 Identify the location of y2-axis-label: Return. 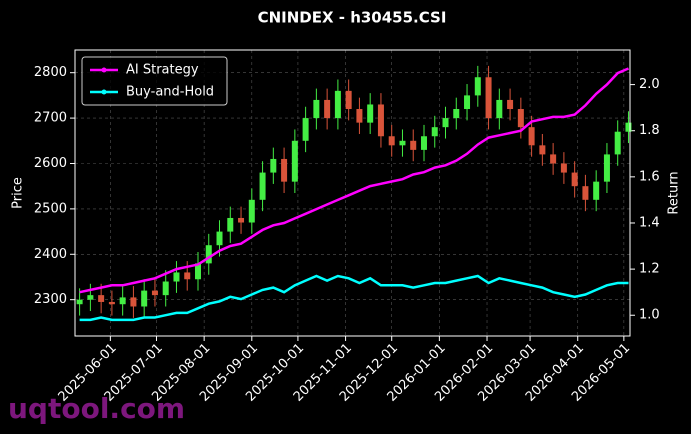
(674, 192).